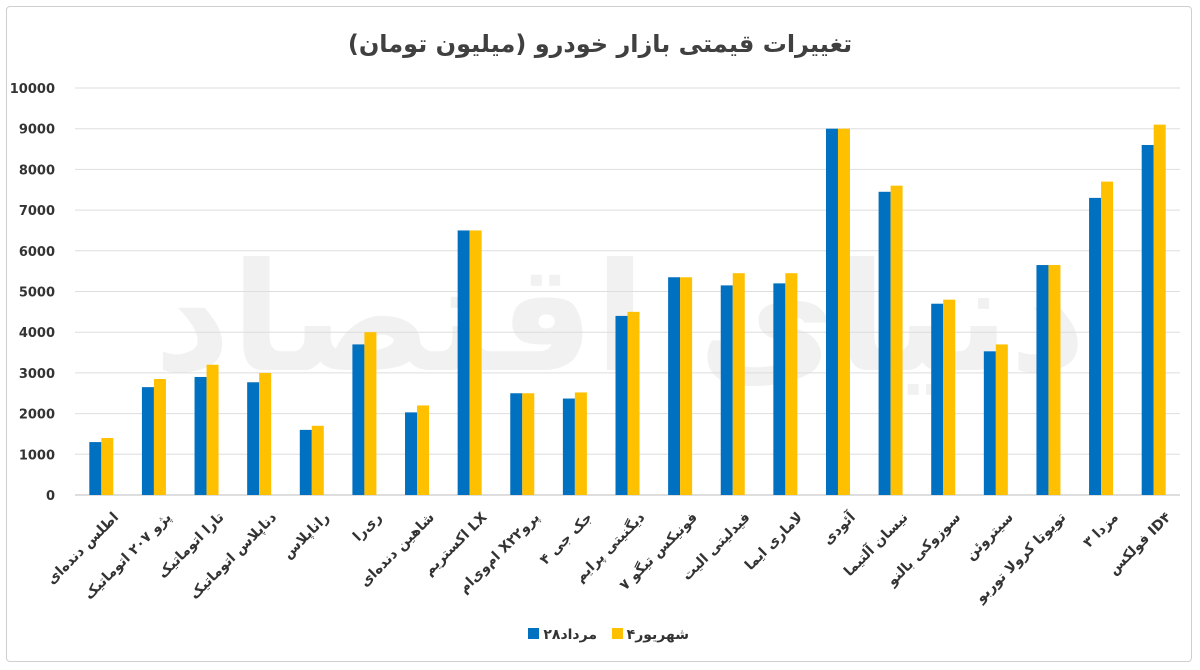 Image resolution: width=1200 pixels, height=670 pixels. I want to click on x-tick-label: سیتروئن, so click(990, 537).